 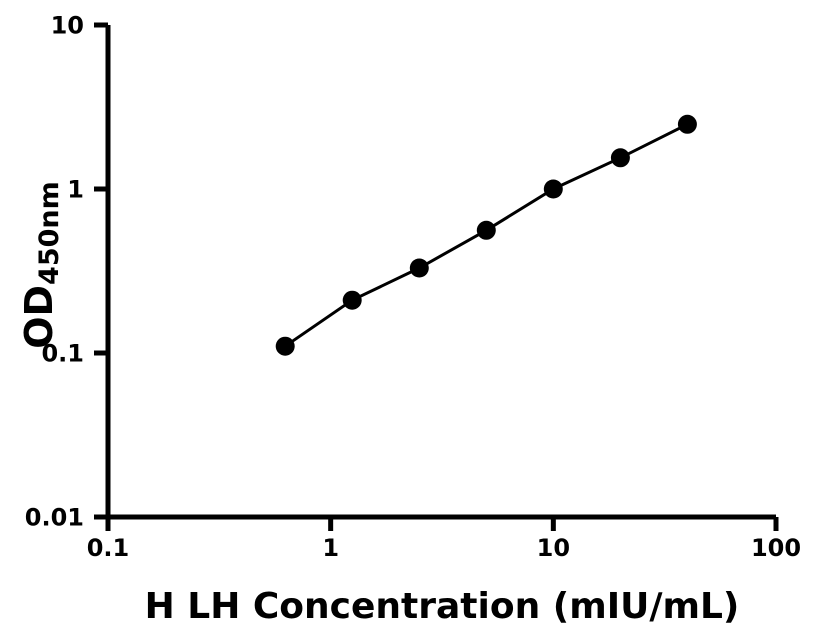 I want to click on x-axis-tick-label: 0.1, so click(x=108, y=548).